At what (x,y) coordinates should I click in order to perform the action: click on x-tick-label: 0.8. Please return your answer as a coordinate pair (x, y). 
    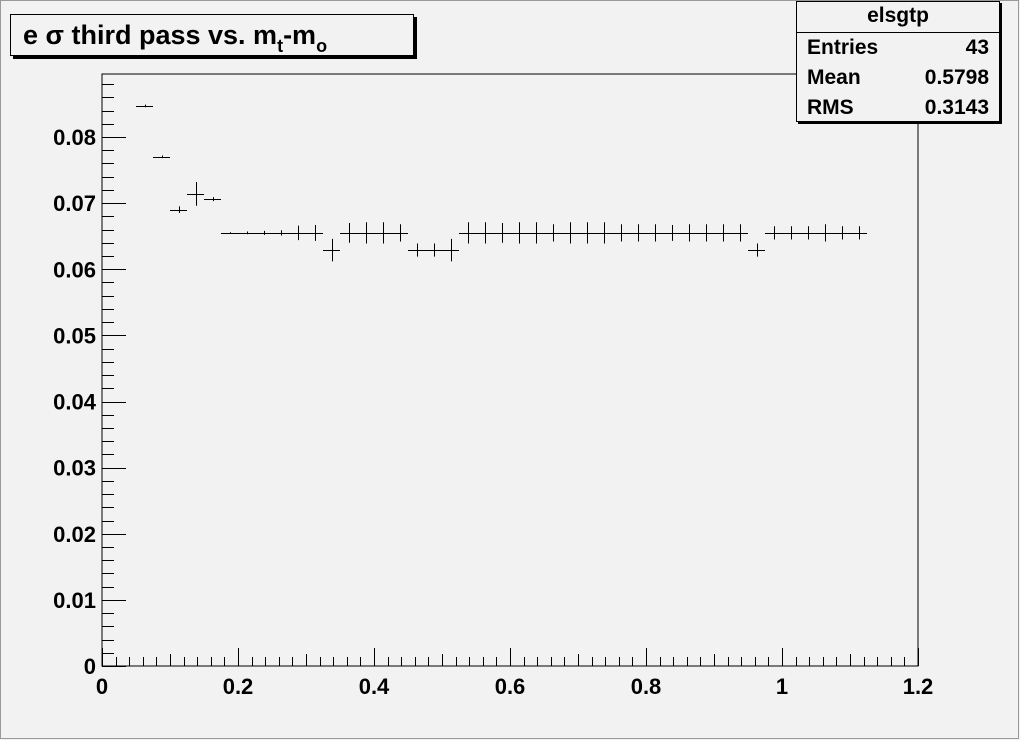
    Looking at the image, I should click on (646, 686).